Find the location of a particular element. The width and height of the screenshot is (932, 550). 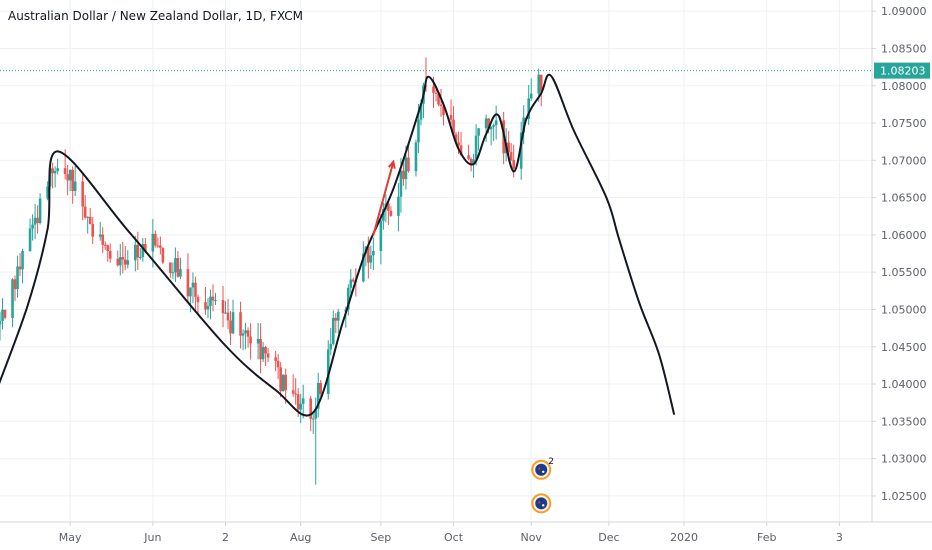

time-tick-label: Feb is located at coordinates (766, 537).